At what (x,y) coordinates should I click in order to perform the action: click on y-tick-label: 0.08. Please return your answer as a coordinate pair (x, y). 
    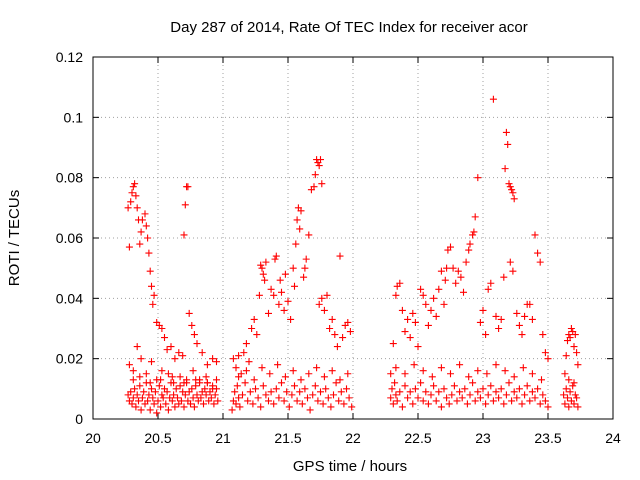
    Looking at the image, I should click on (69, 178).